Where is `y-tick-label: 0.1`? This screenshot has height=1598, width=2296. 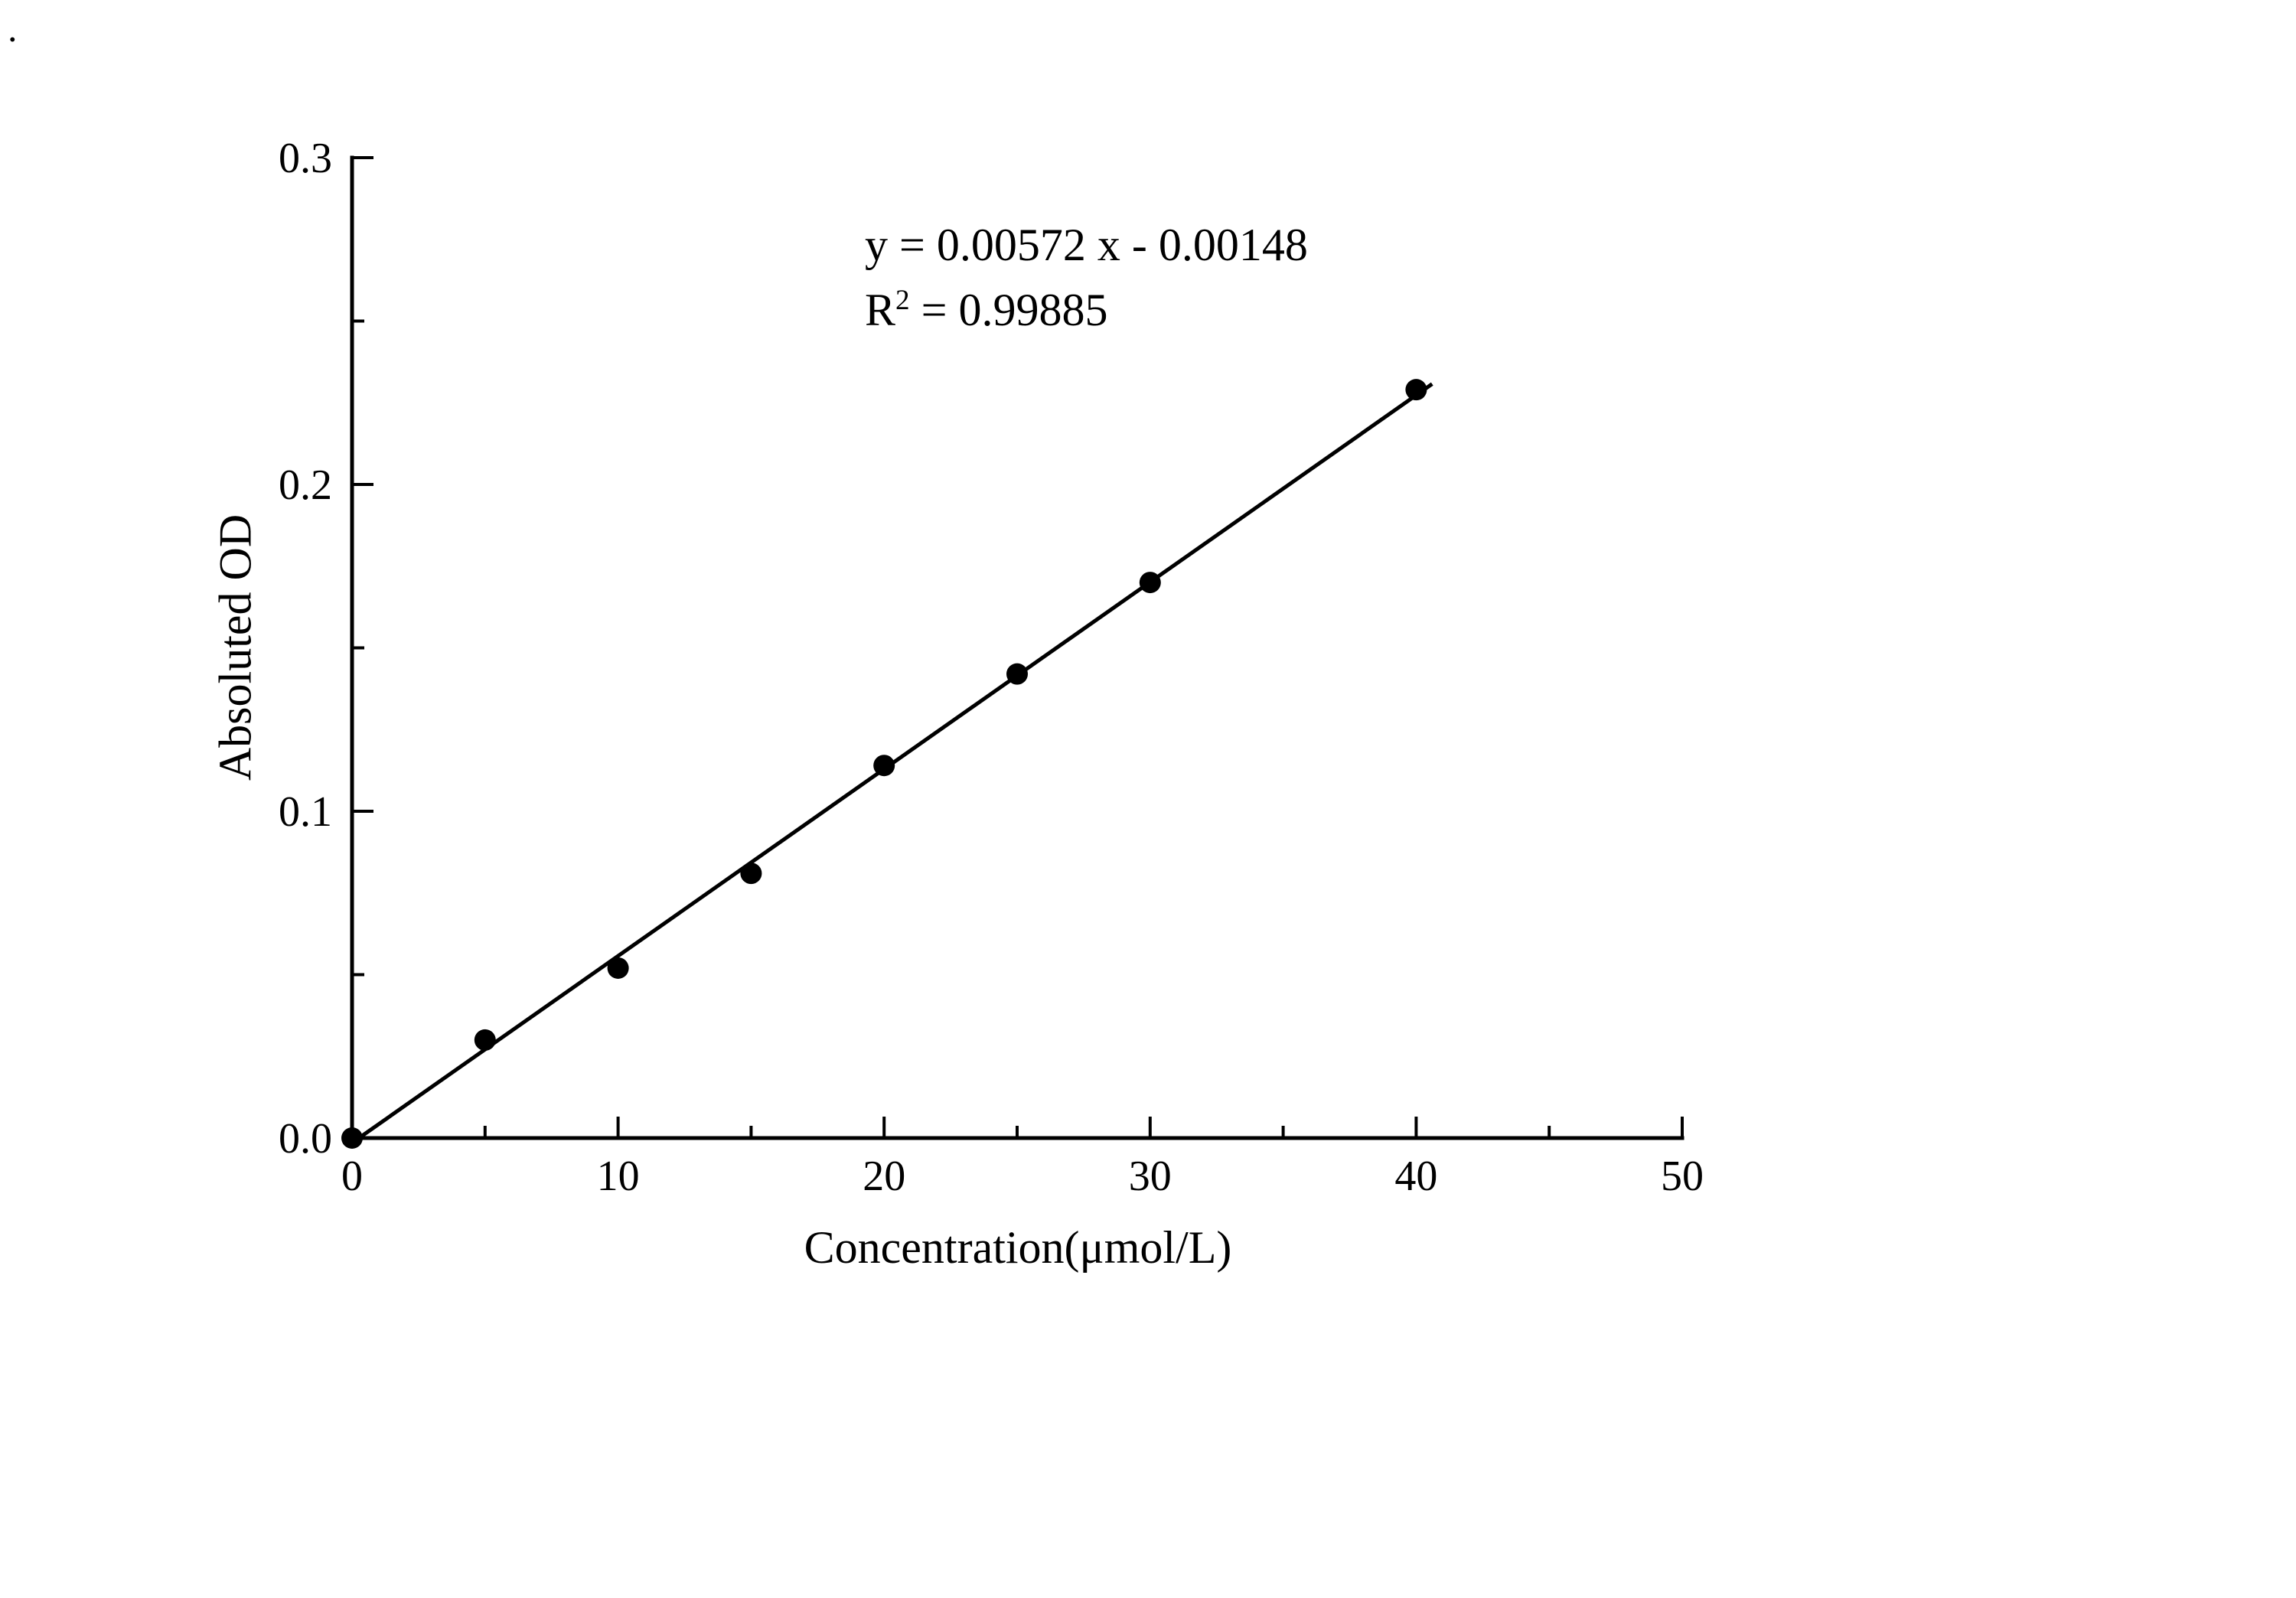 y-tick-label: 0.1 is located at coordinates (305, 812).